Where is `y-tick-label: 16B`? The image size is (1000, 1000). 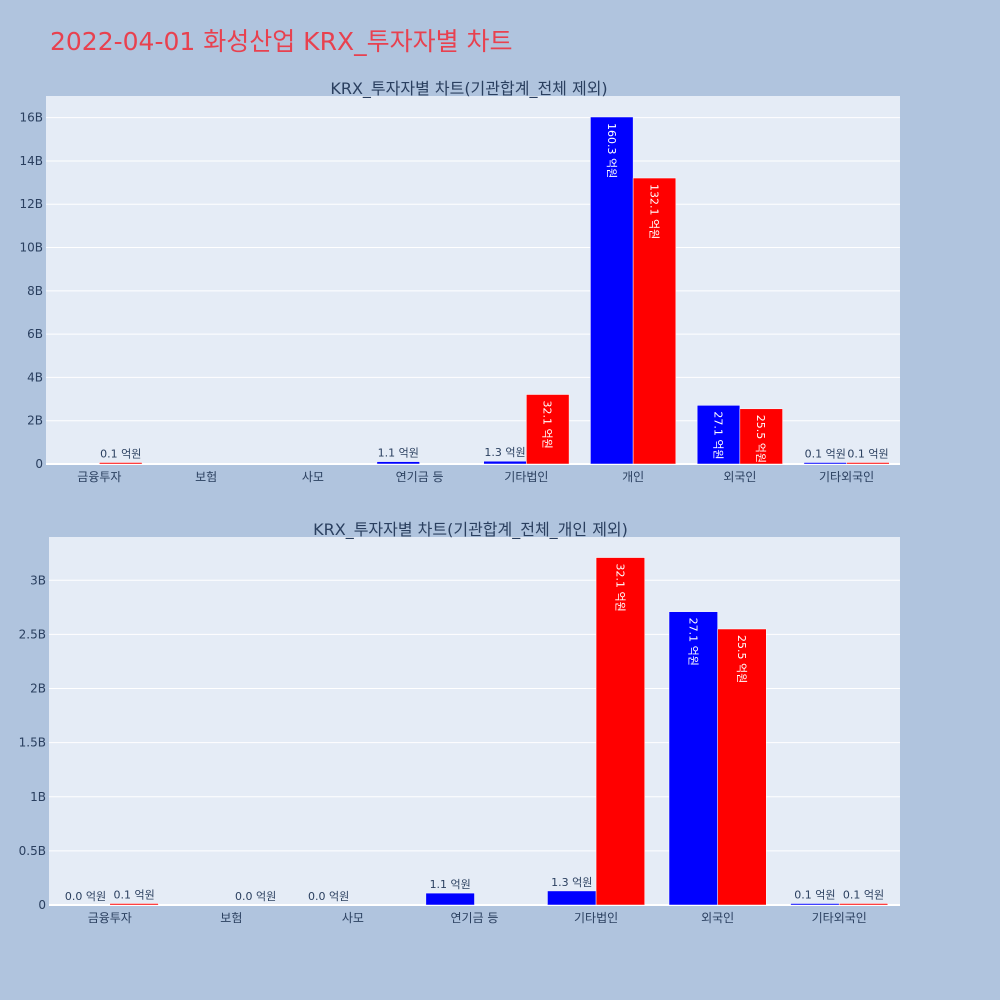 y-tick-label: 16B is located at coordinates (31, 118).